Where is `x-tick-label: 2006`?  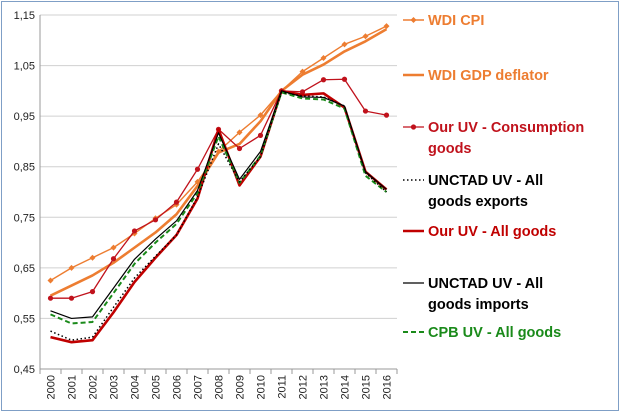
x-tick-label: 2006 is located at coordinates (178, 387).